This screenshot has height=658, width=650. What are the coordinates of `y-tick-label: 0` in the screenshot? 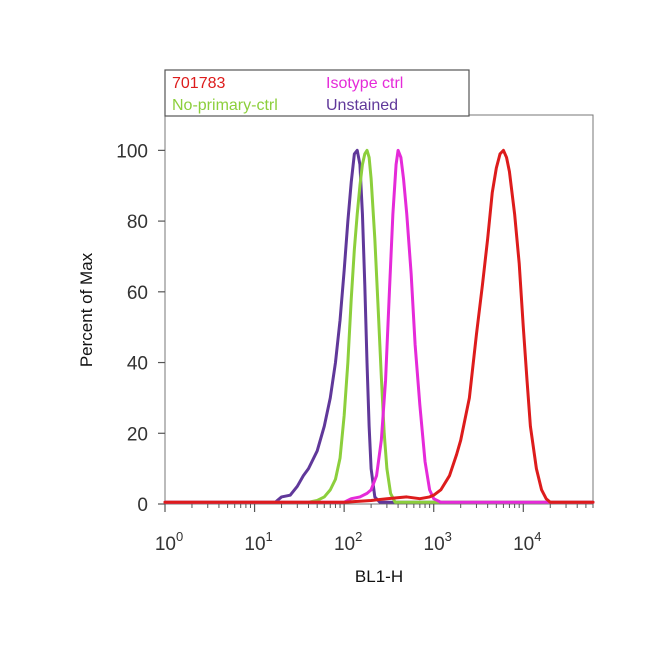 It's located at (142, 505).